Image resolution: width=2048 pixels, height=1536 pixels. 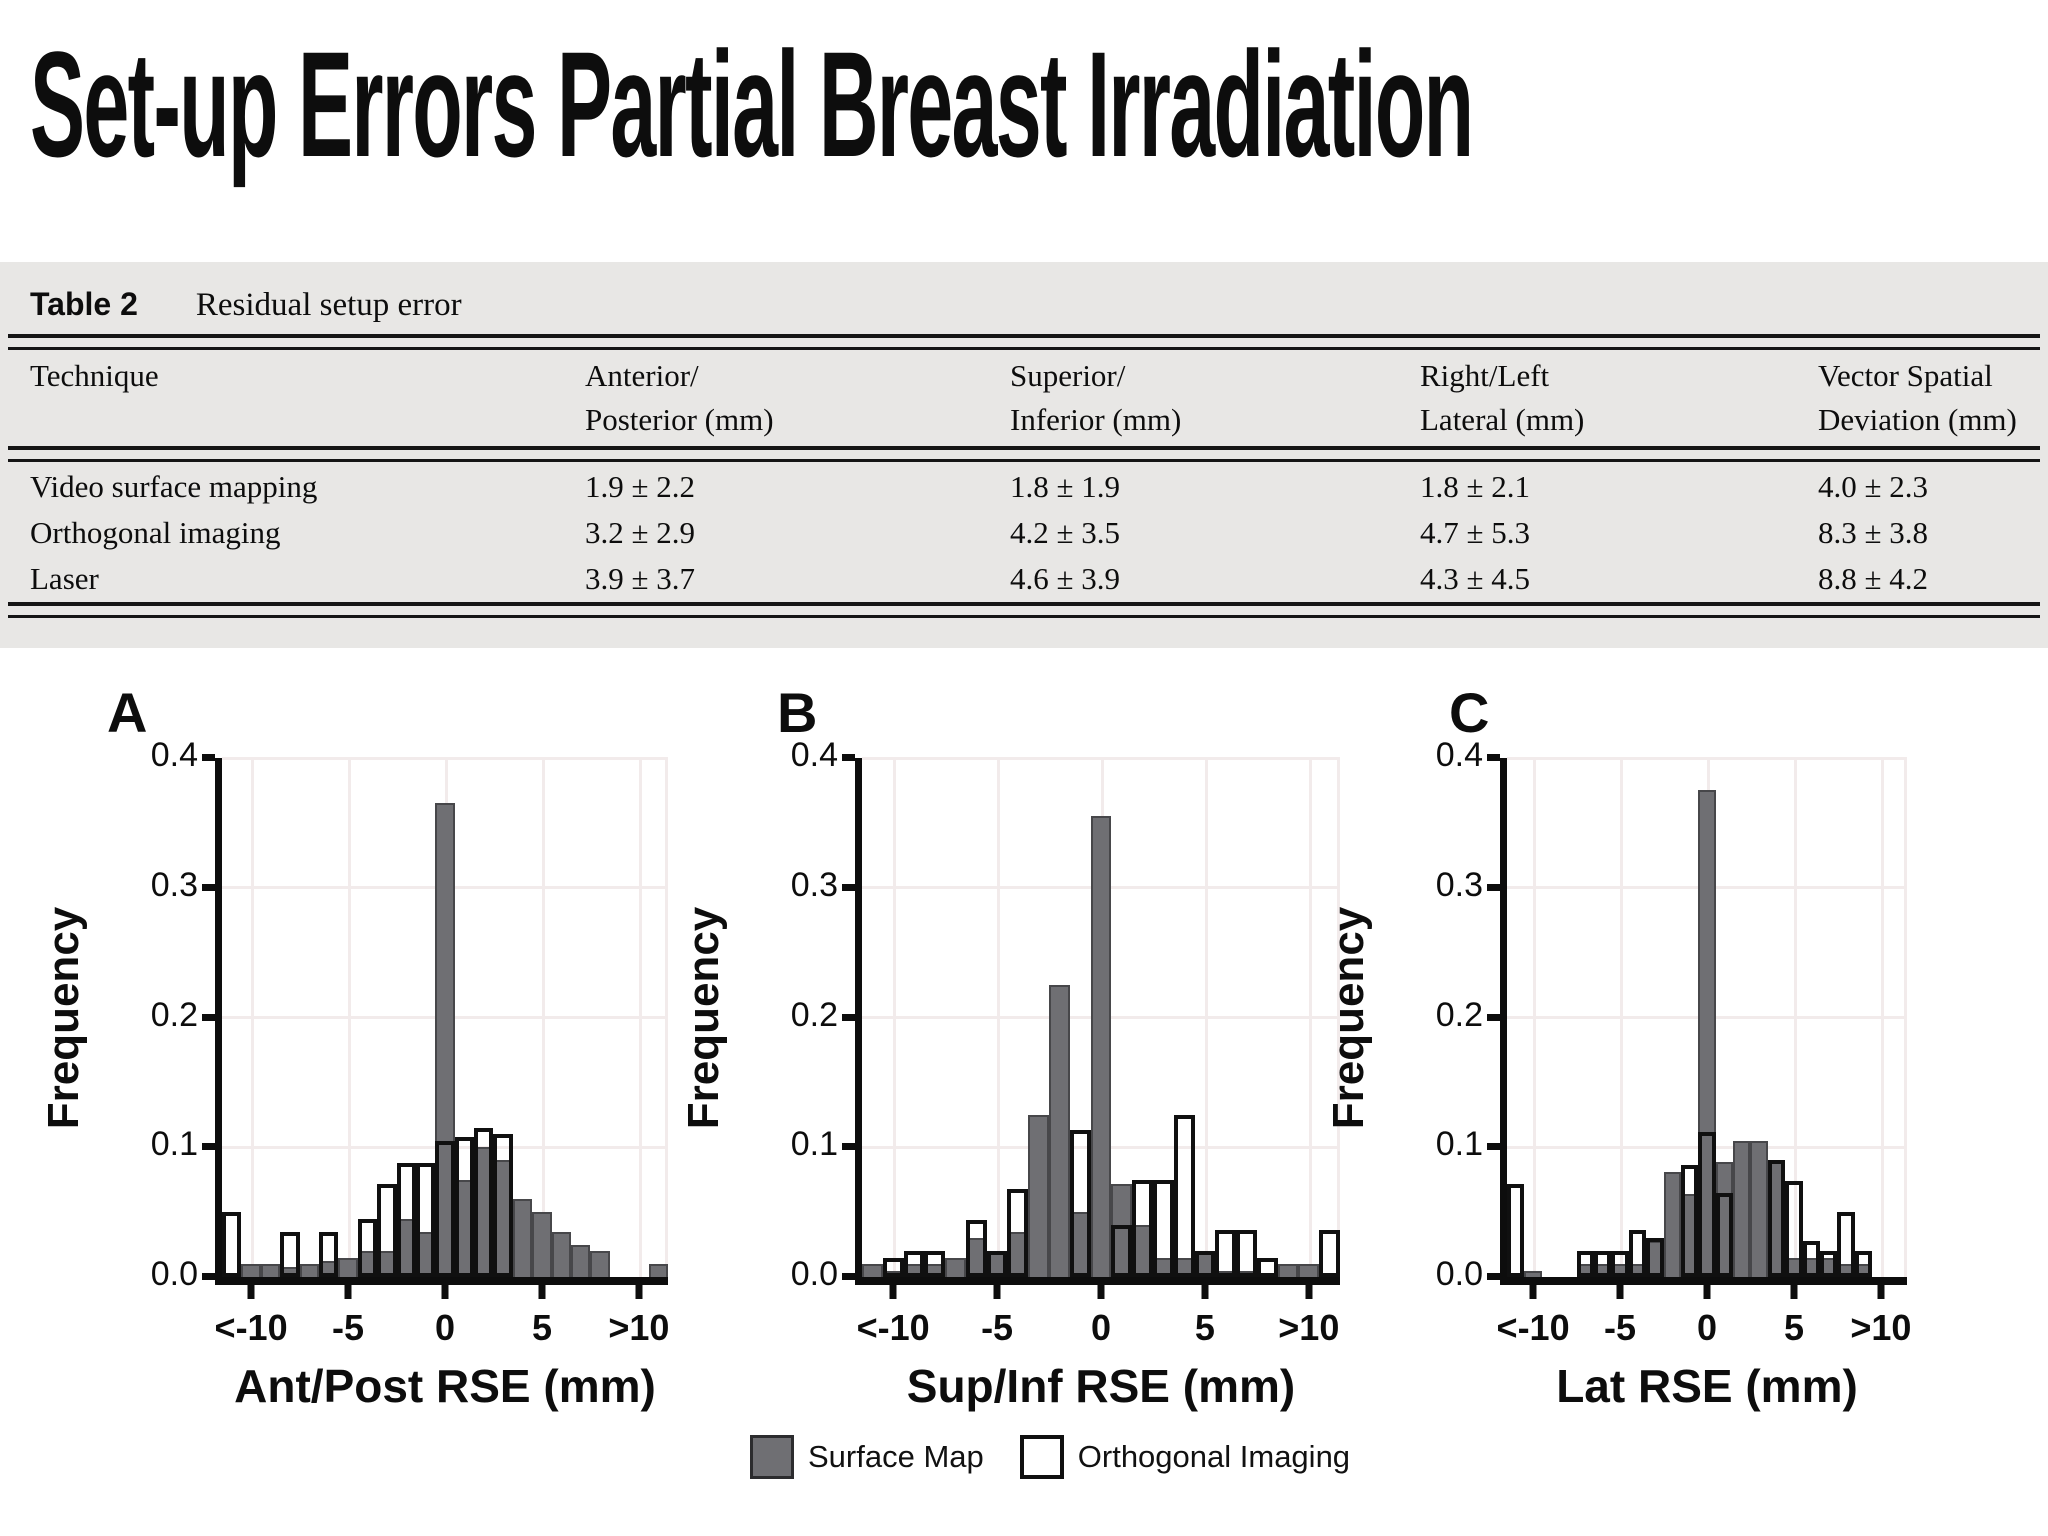 I want to click on orthogonal-imaging-swatch-icon, so click(x=1041, y=1457).